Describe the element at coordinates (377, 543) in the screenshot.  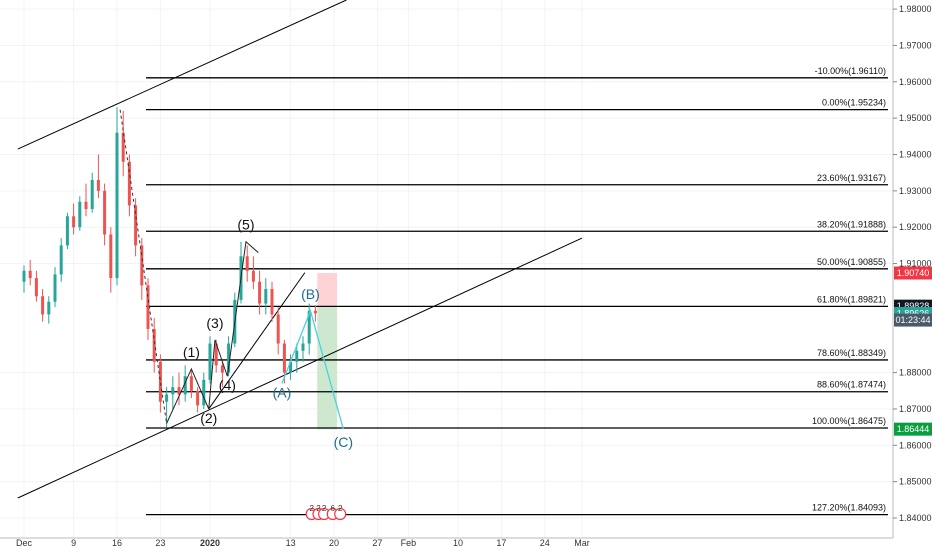
I see `time-axis-label: 27` at that location.